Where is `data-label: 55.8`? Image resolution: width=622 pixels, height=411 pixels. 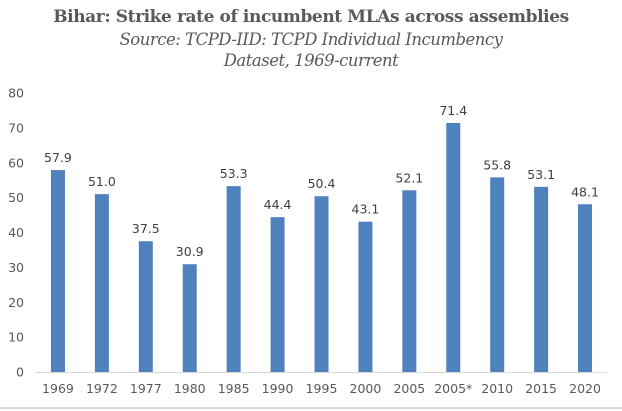
data-label: 55.8 is located at coordinates (497, 164).